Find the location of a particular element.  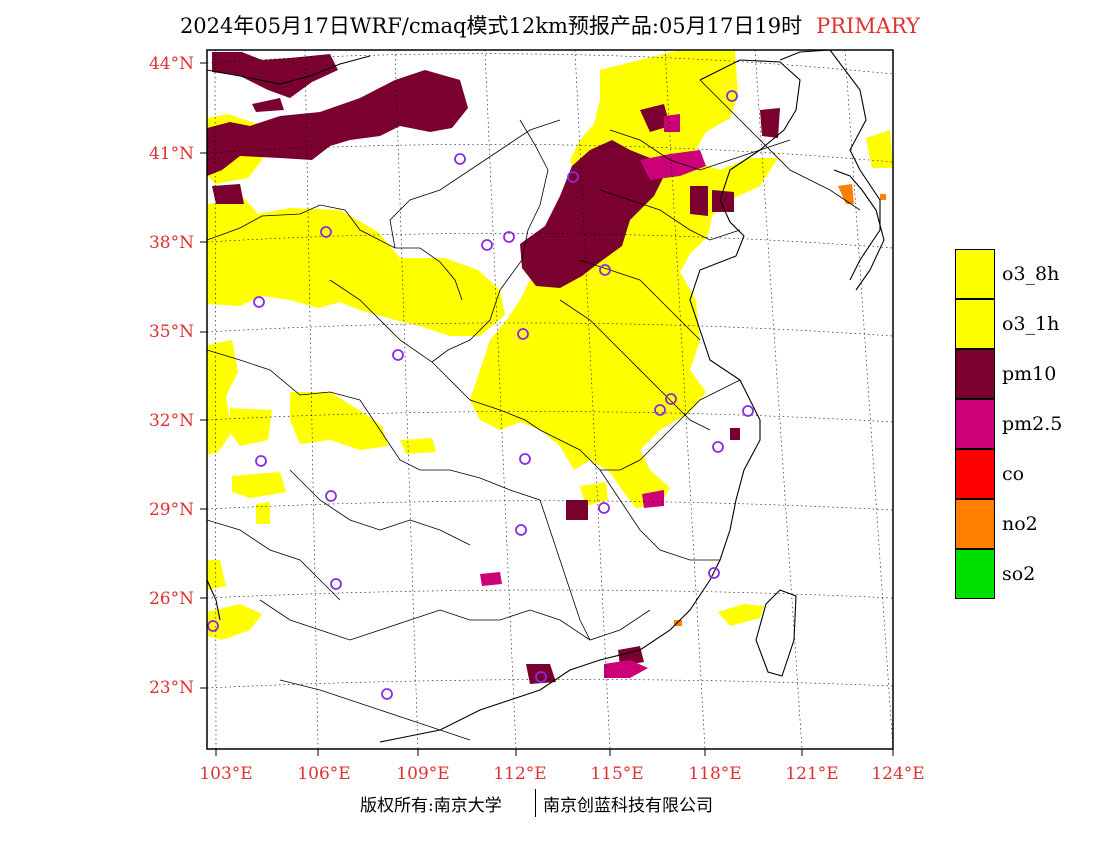

title-text: 2024年05月17日WRF/cmaq模式12km预报产品:05月17日19时 is located at coordinates (491, 26).